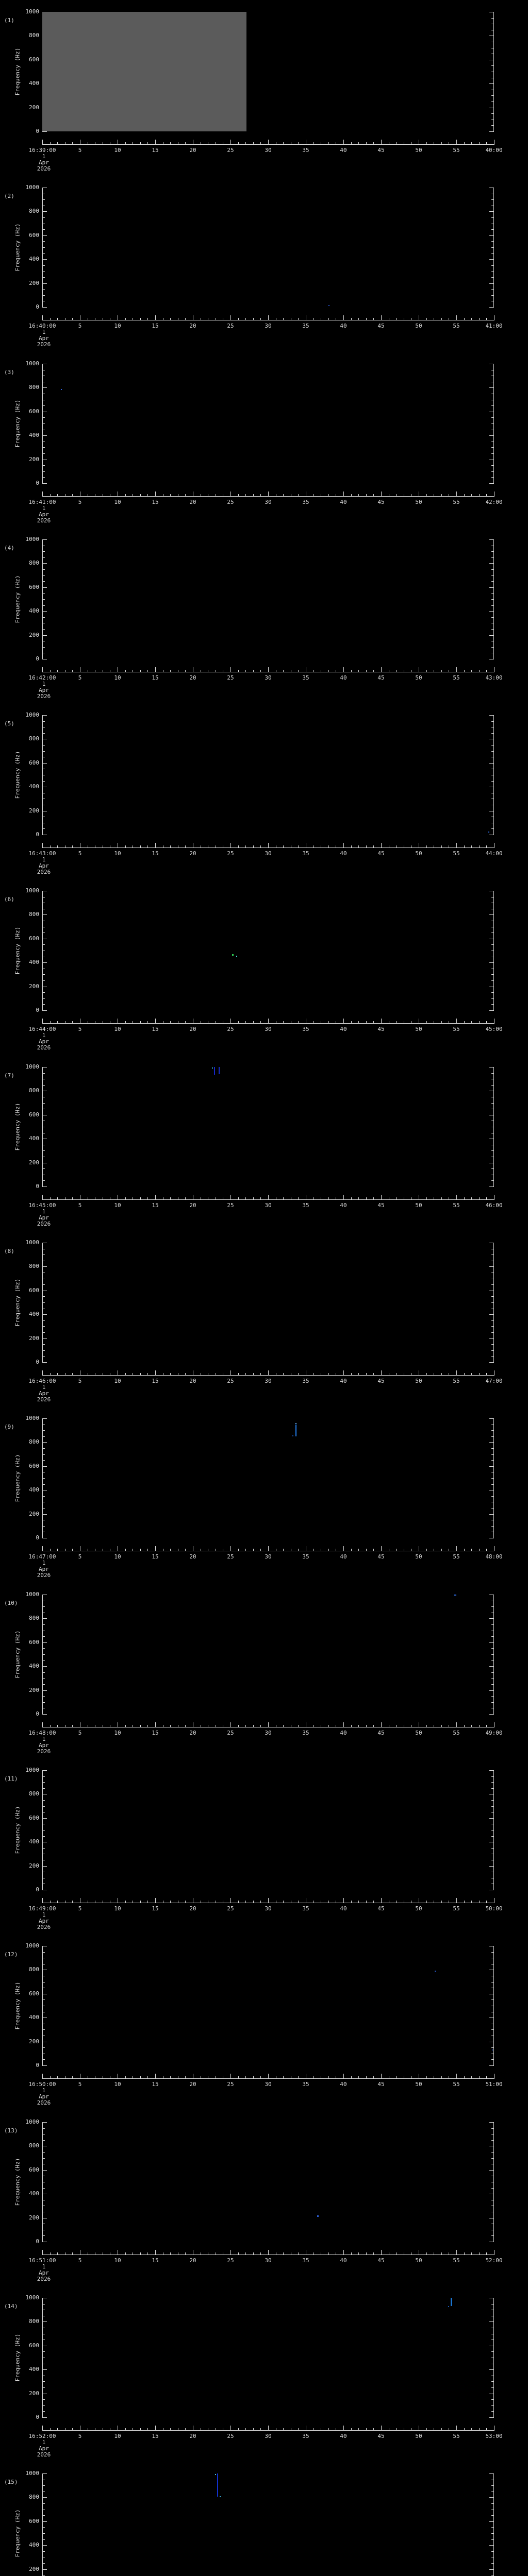 This screenshot has width=528, height=2576. I want to click on x-axis-end-time-label: 42:00, so click(494, 502).